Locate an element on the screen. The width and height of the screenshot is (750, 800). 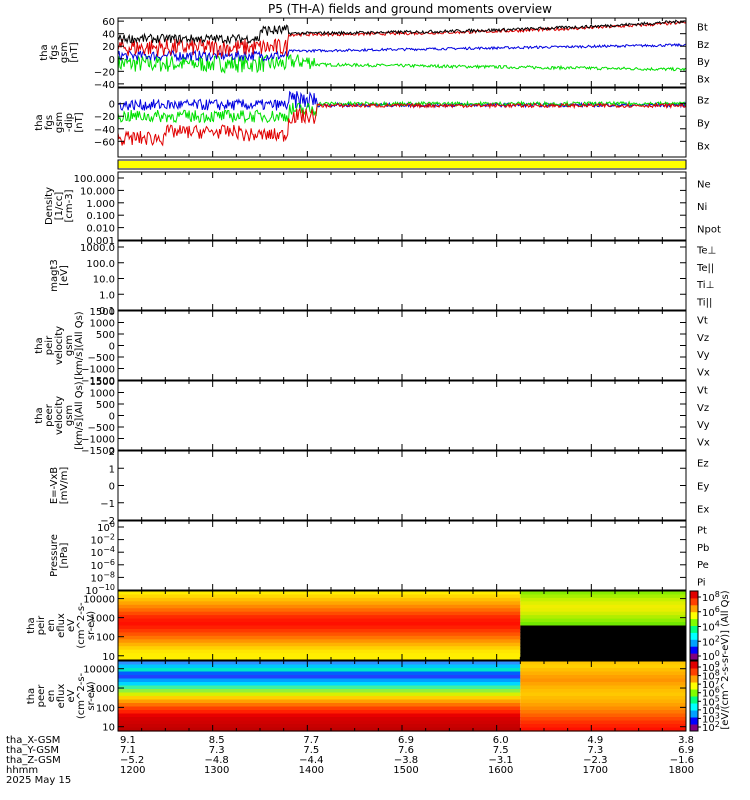
legend-vy: Vy is located at coordinates (703, 425).